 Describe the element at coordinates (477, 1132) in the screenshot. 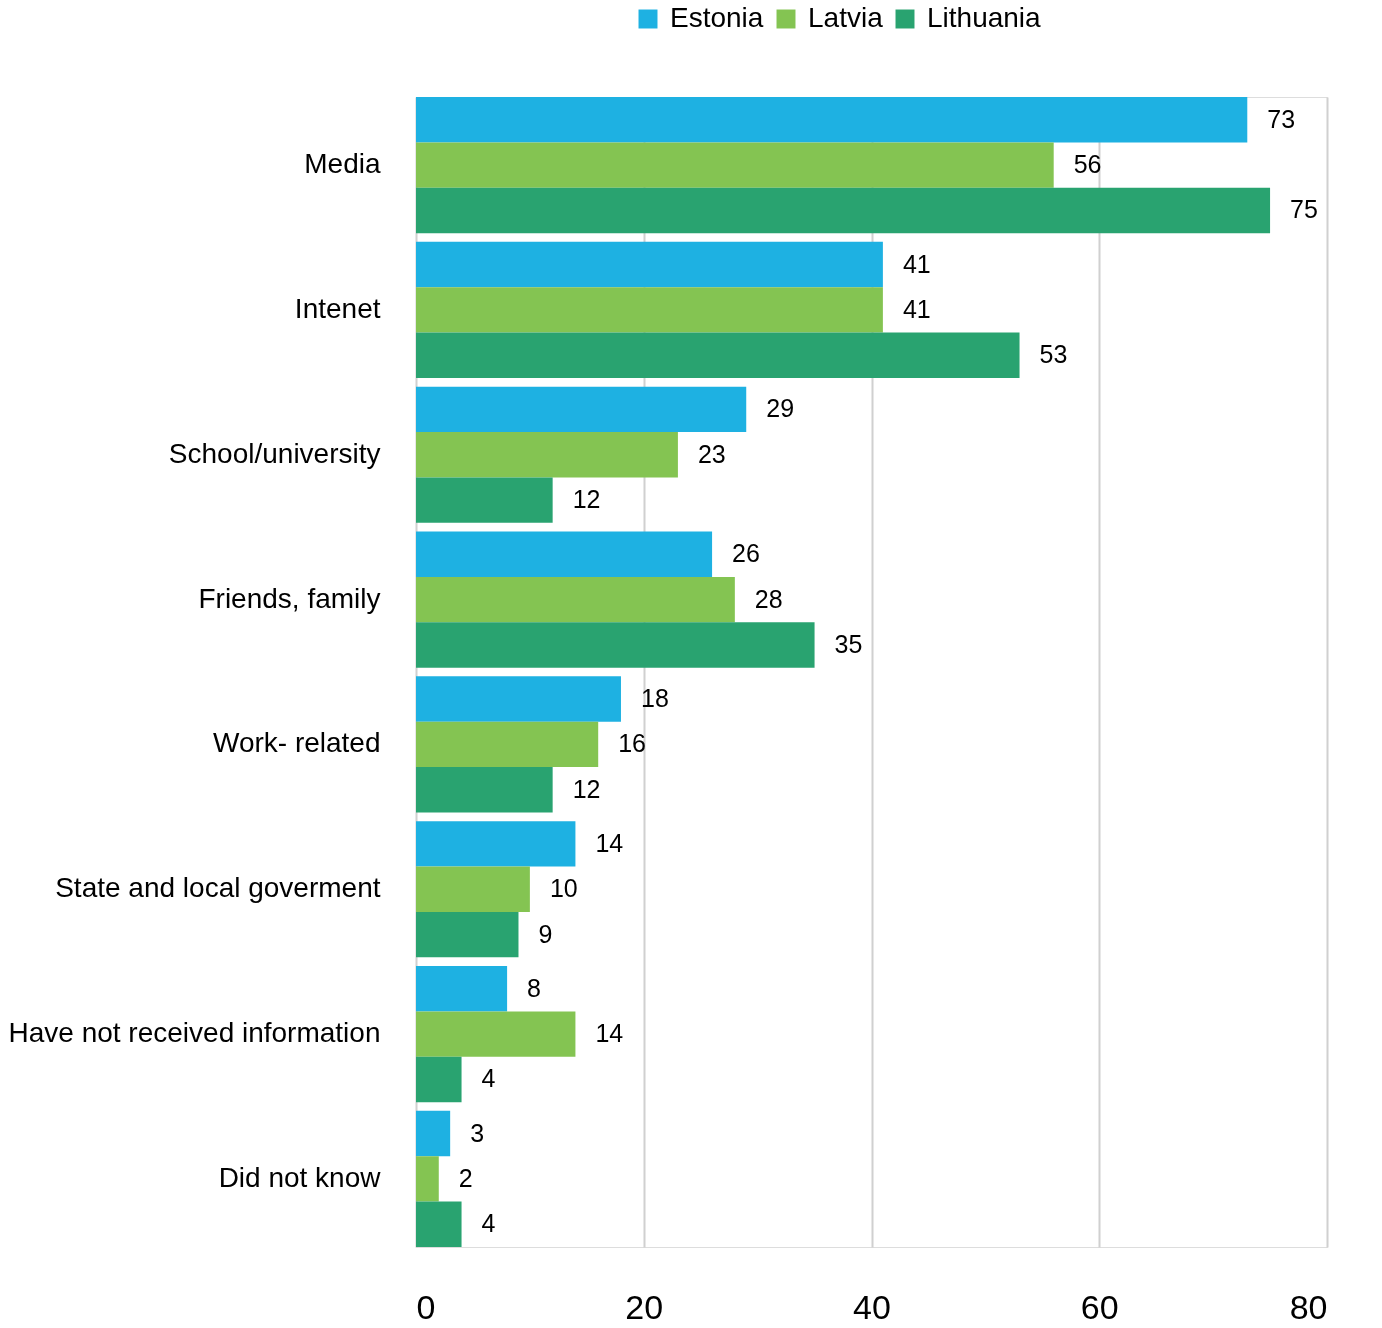

I see `data-label: 3` at that location.